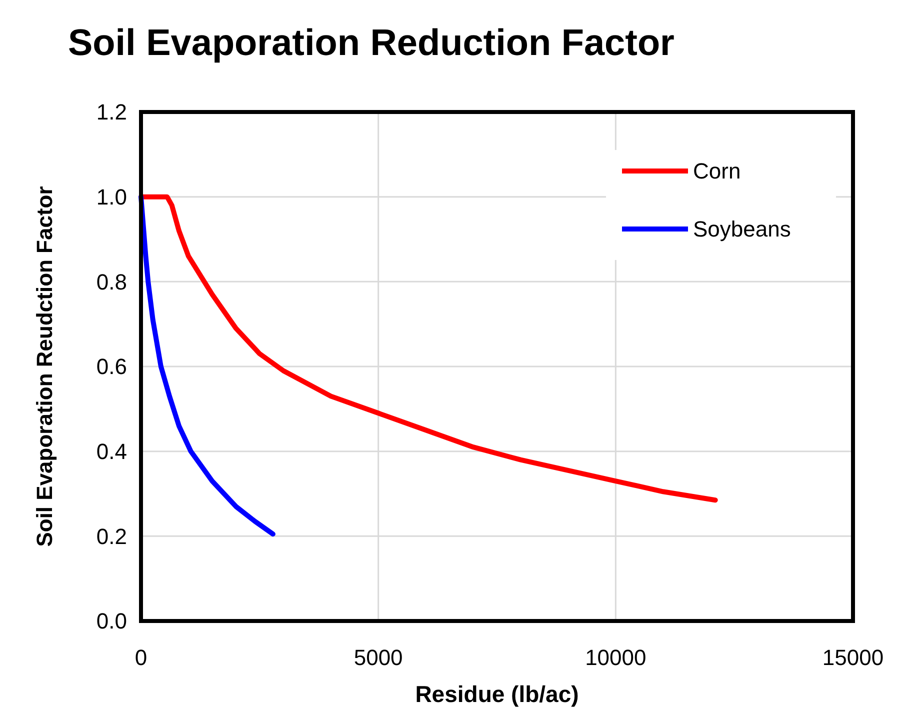 This screenshot has width=912, height=719. I want to click on x-tick-label: 15000, so click(853, 657).